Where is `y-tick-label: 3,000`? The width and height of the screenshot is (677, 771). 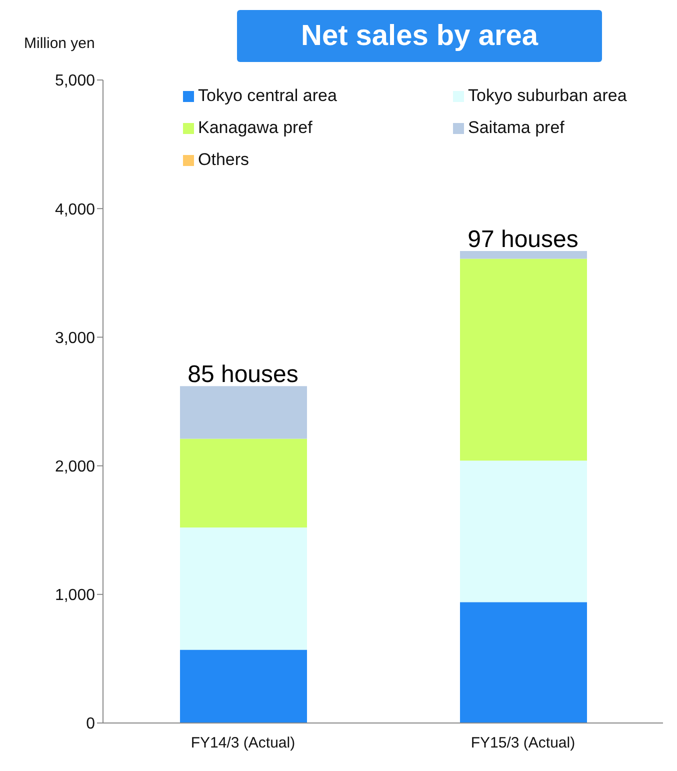
y-tick-label: 3,000 is located at coordinates (75, 338).